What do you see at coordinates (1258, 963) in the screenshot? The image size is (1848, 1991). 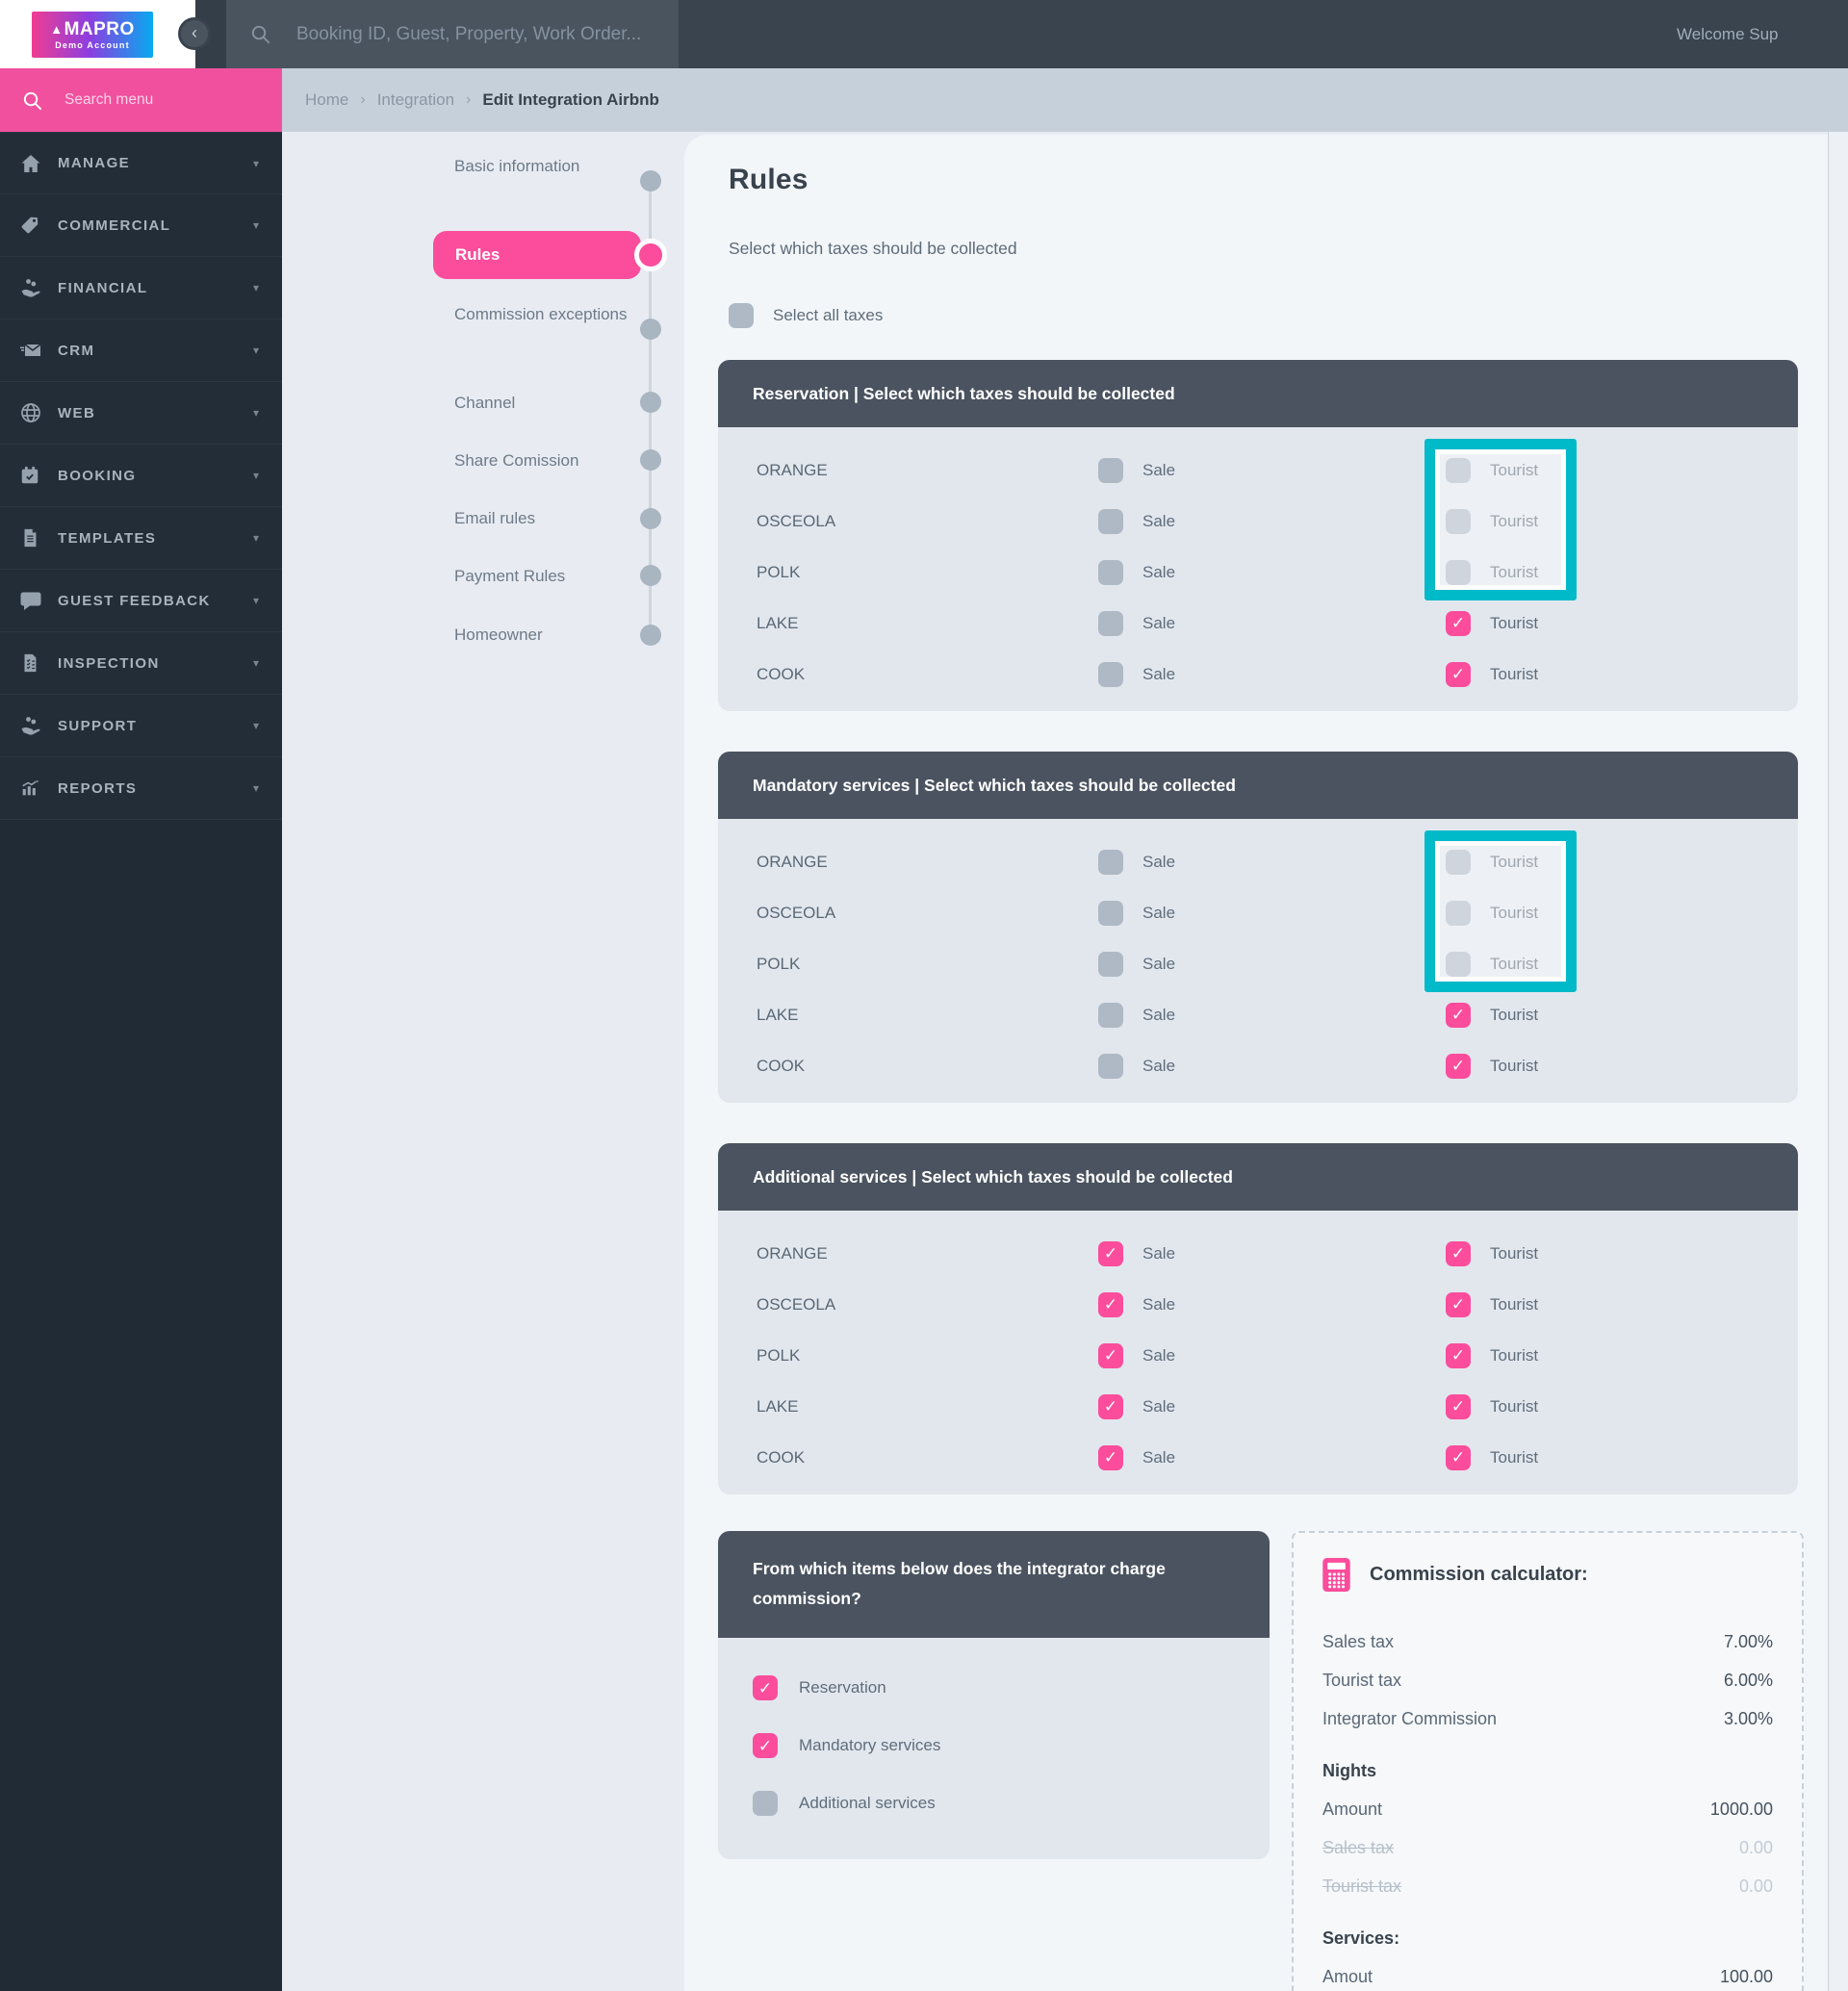 I see `table-row: POLK ✓ Sale ✓ Tourist` at bounding box center [1258, 963].